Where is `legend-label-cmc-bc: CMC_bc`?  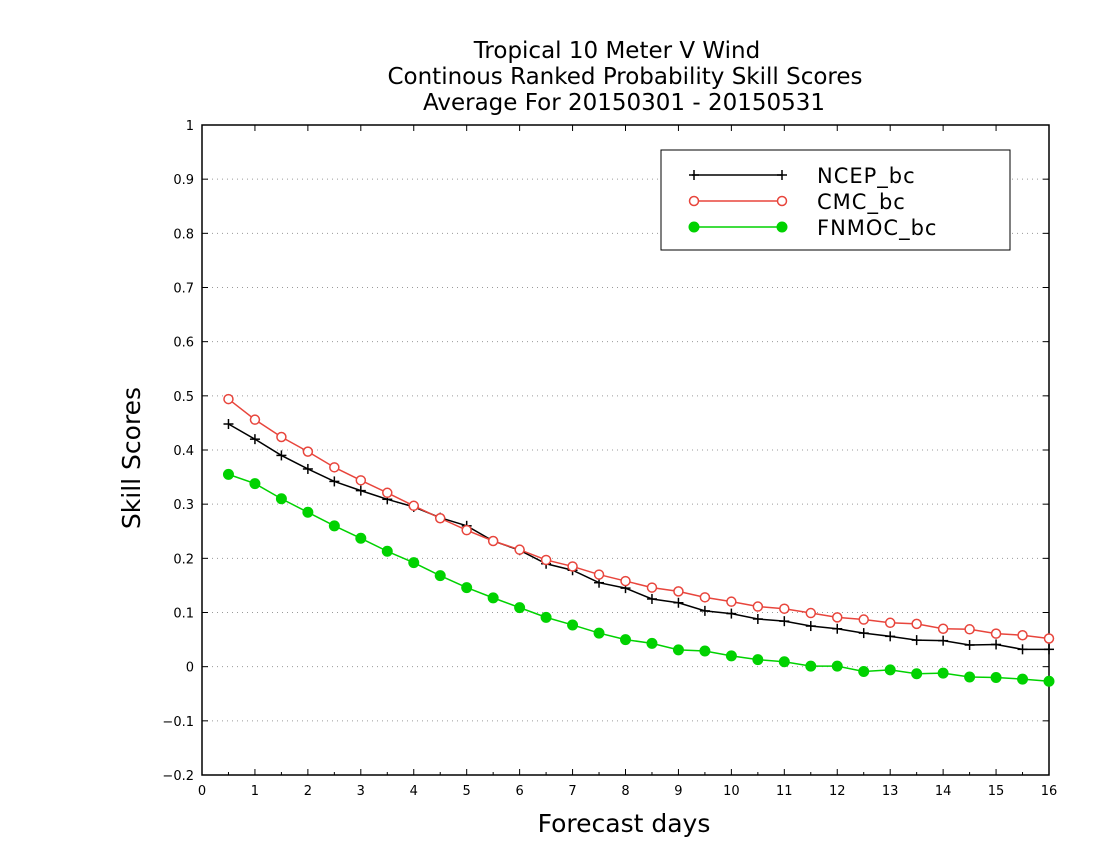
legend-label-cmc-bc: CMC_bc is located at coordinates (861, 202).